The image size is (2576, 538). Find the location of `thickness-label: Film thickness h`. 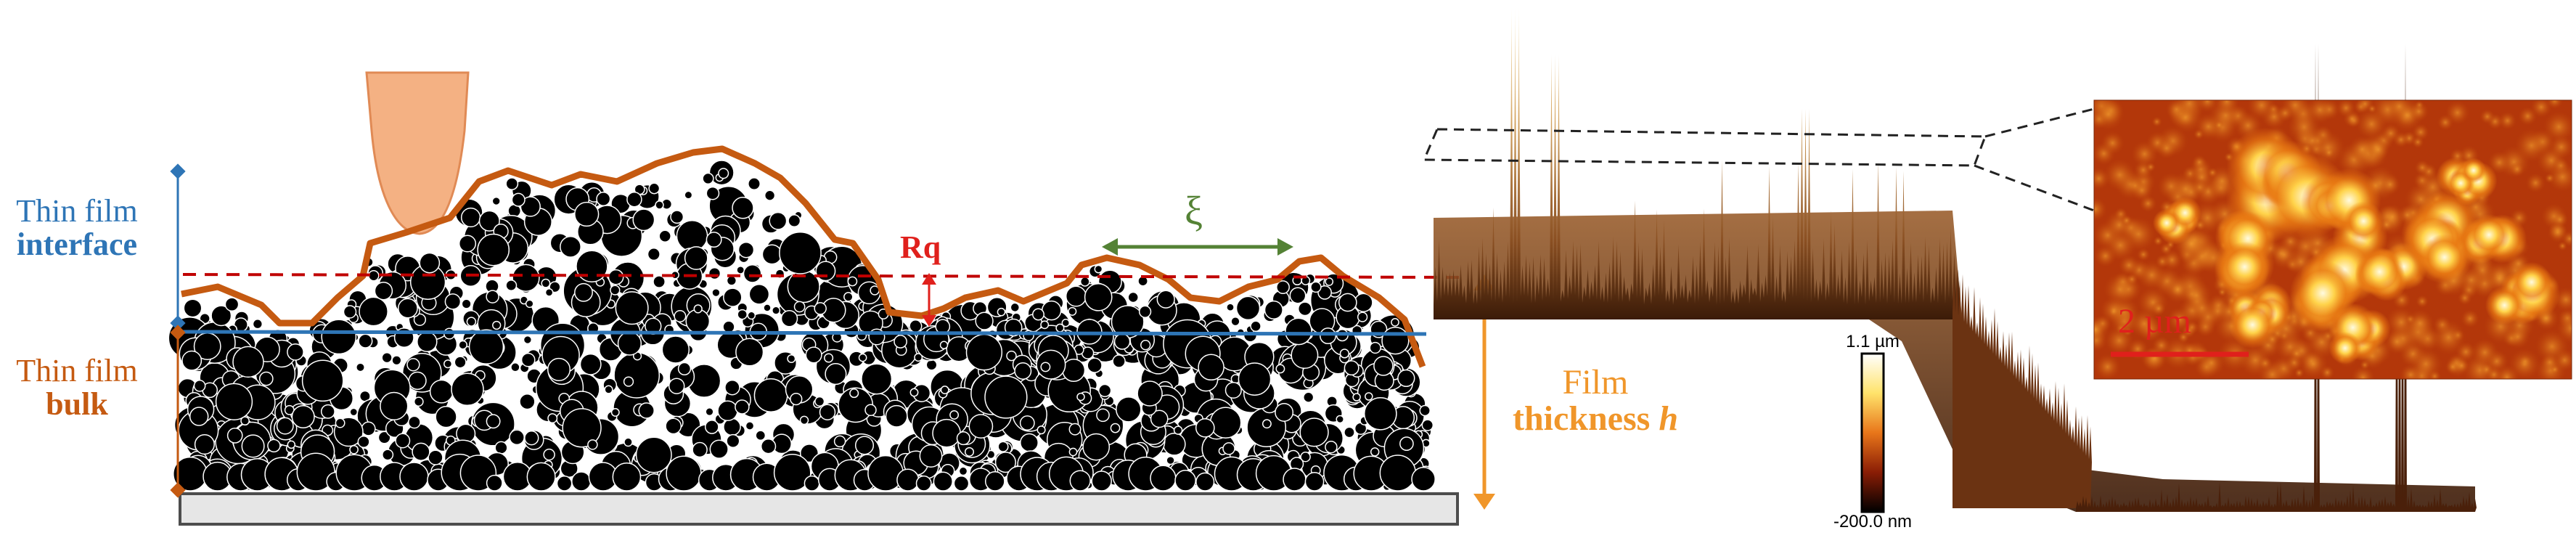

thickness-label: Film thickness h is located at coordinates (1596, 401).